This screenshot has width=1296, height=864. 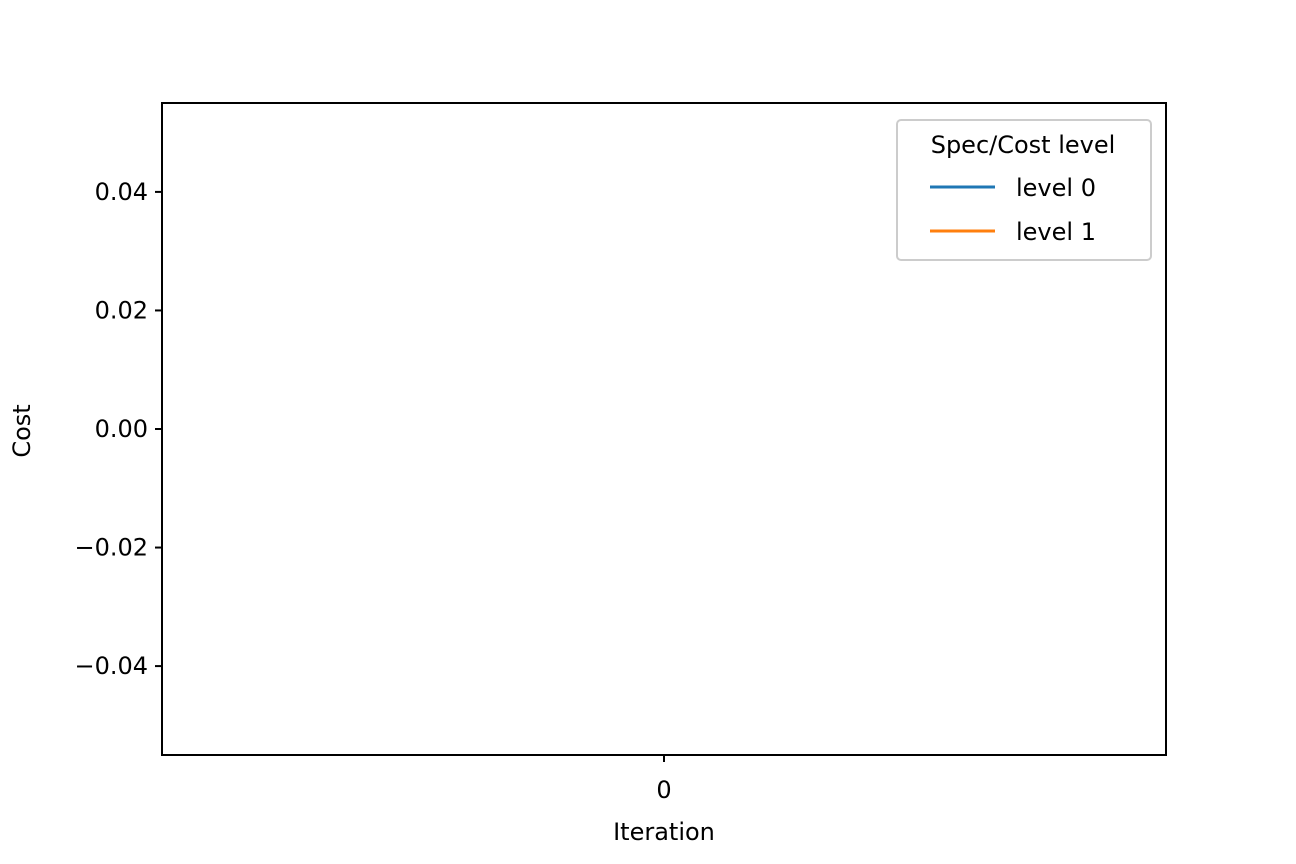 I want to click on legend-label-level-1: level 1, so click(x=1056, y=232).